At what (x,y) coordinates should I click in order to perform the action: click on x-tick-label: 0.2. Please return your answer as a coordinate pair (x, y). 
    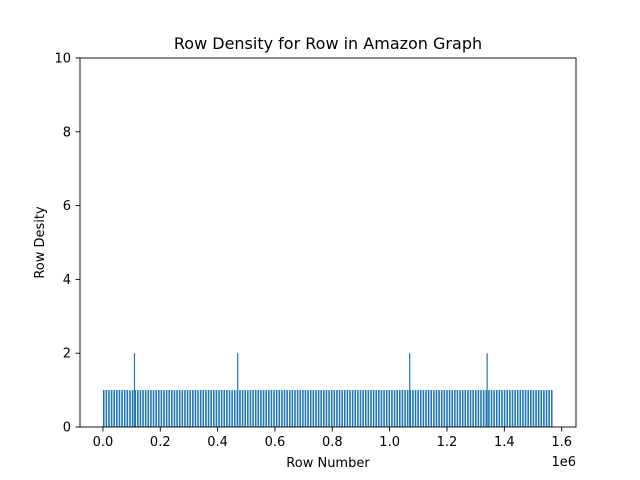
    Looking at the image, I should click on (160, 442).